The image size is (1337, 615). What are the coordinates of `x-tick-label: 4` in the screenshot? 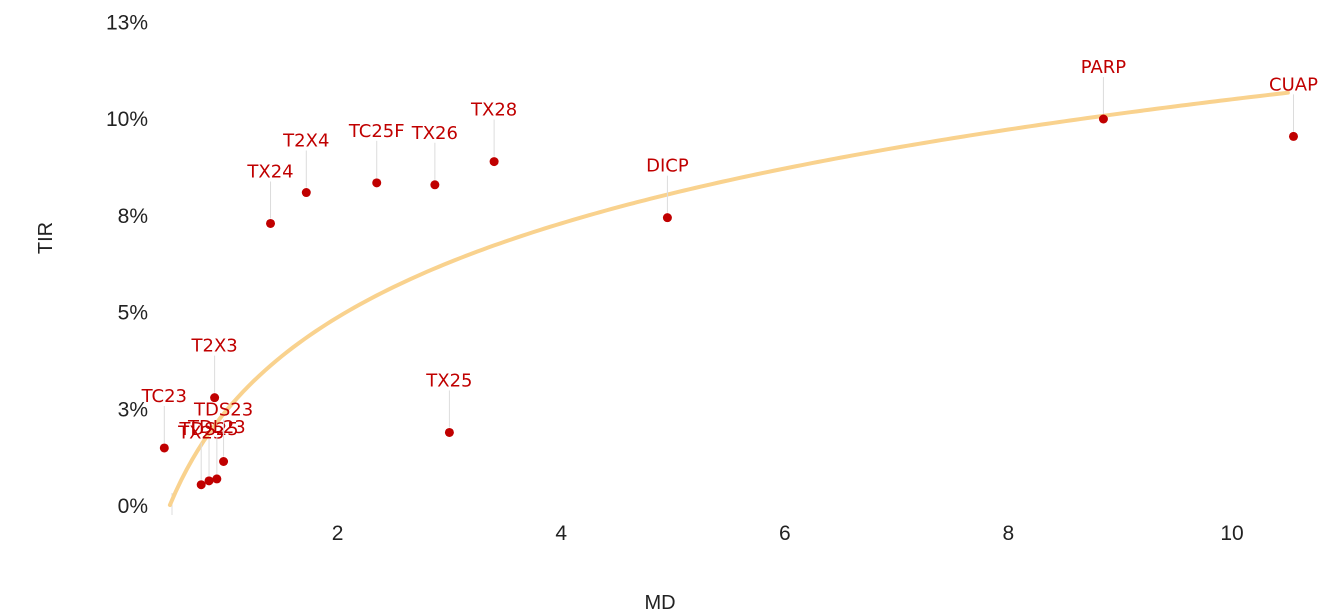 It's located at (561, 533).